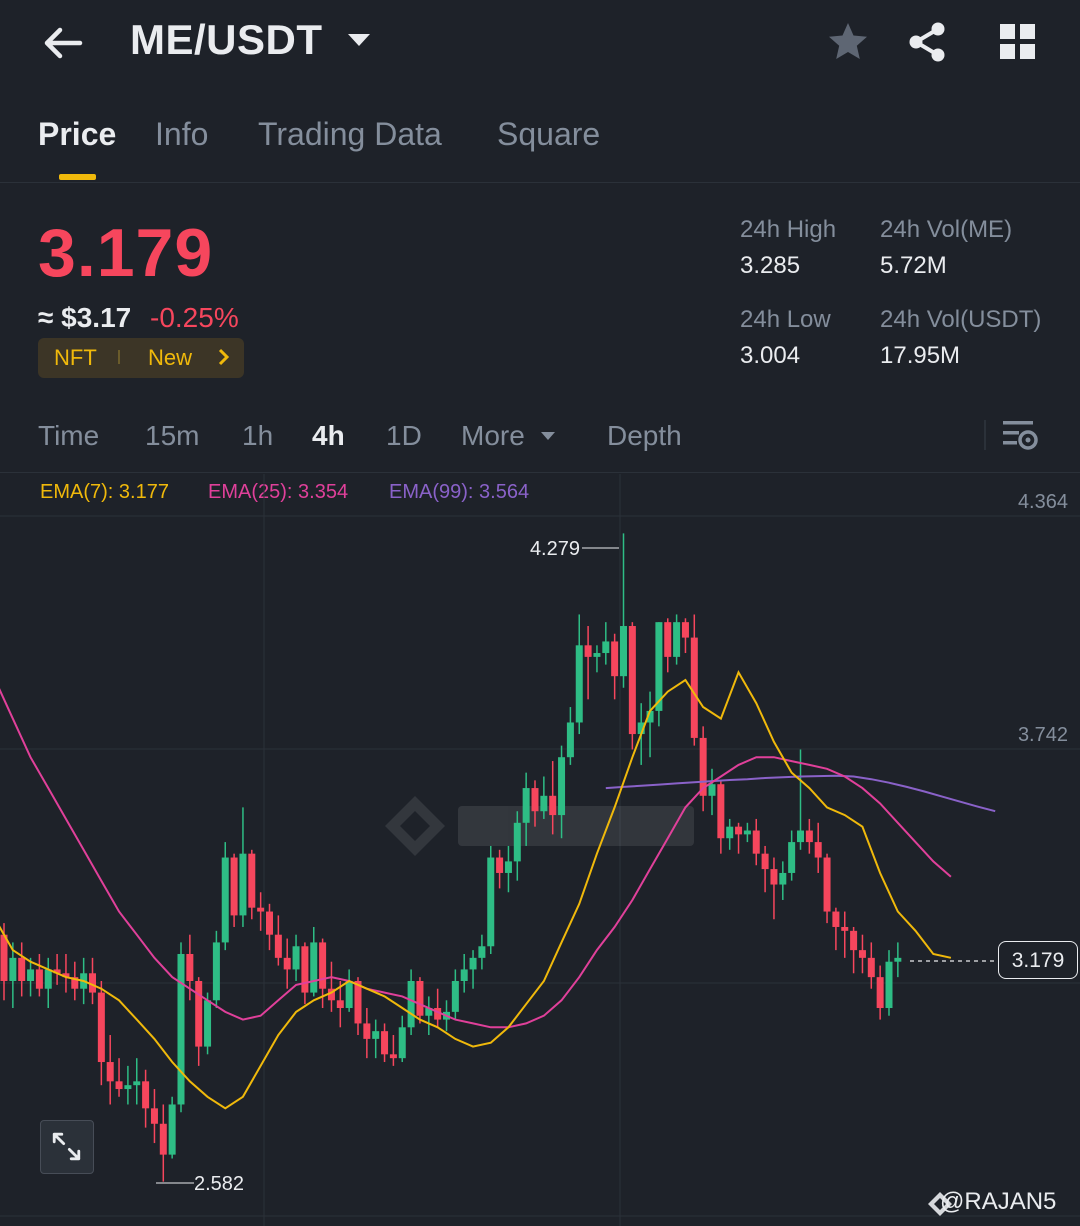  I want to click on price-change-percent: -0.25%, so click(194, 317).